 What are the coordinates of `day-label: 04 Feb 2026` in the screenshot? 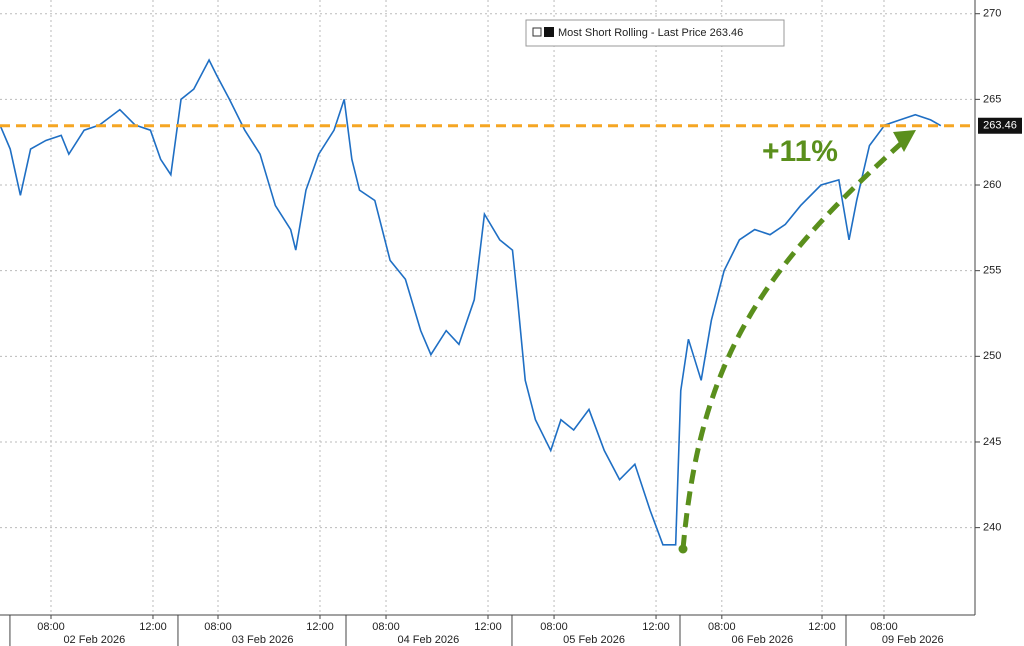 It's located at (428, 640).